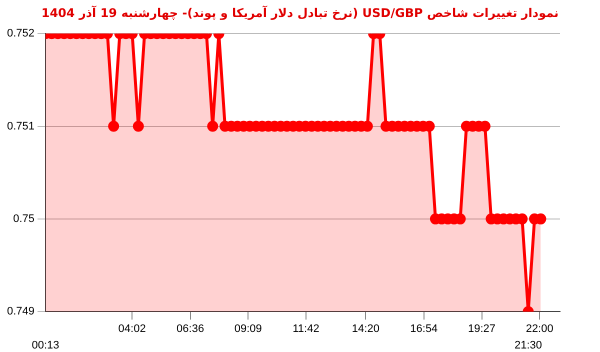 This screenshot has width=600, height=352. I want to click on x-tick-label: 06:36, so click(190, 329).